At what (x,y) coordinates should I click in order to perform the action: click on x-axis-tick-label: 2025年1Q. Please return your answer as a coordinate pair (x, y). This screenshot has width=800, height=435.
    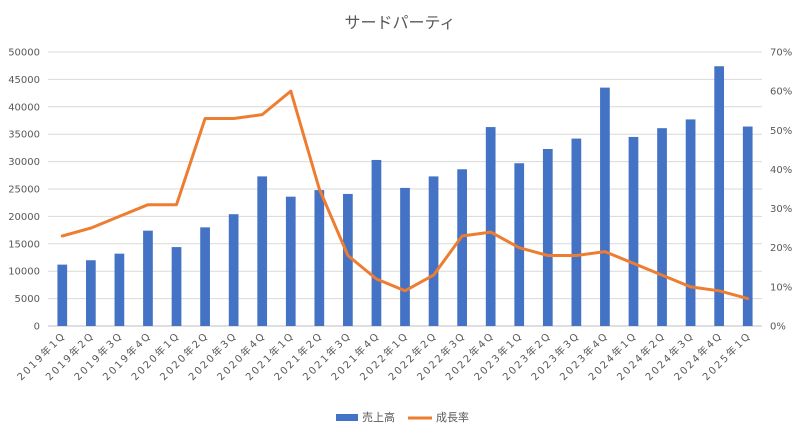
    Looking at the image, I should click on (727, 356).